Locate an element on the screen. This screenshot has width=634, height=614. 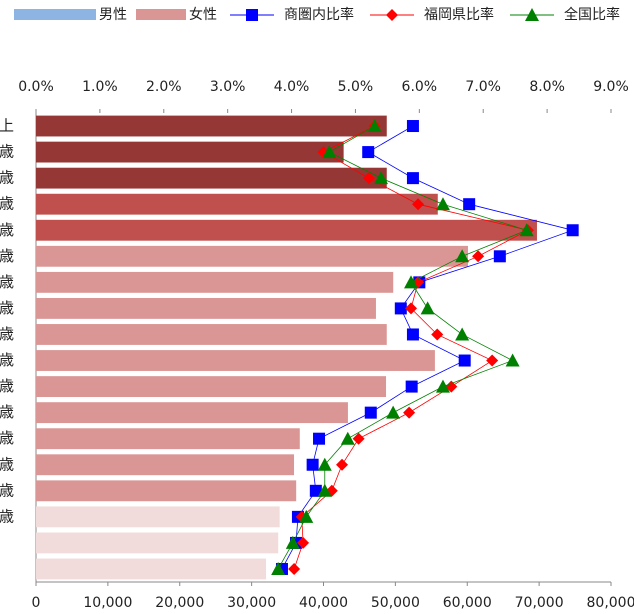
x-tick-label: 60,000 is located at coordinates (467, 603).